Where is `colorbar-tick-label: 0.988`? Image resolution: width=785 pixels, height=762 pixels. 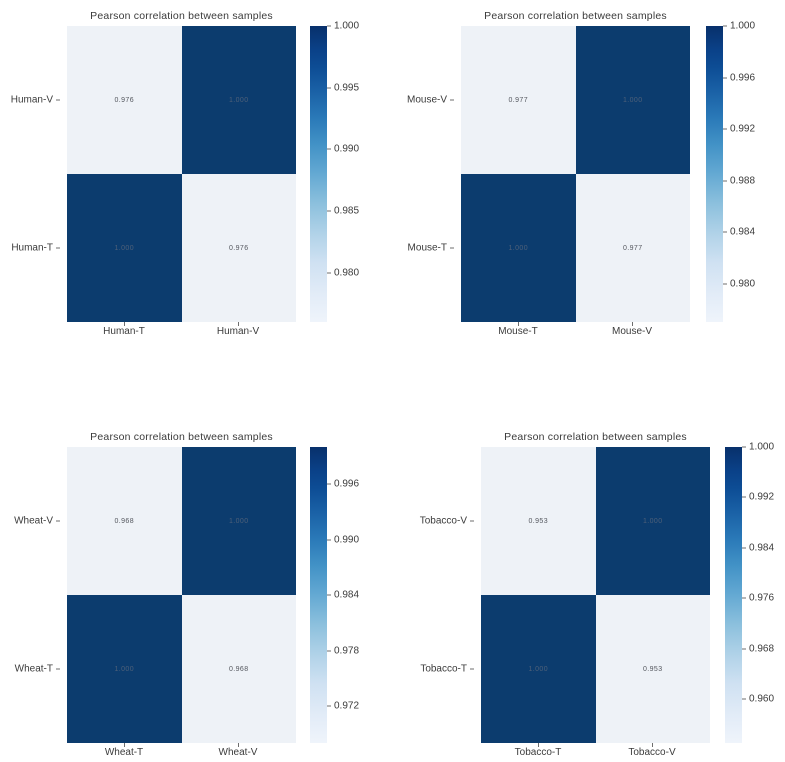 colorbar-tick-label: 0.988 is located at coordinates (739, 180).